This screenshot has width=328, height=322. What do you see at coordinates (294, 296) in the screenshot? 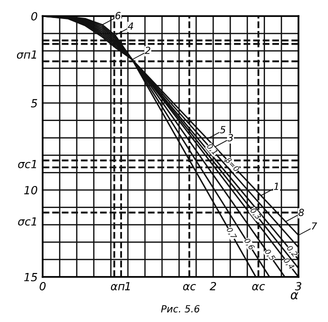
I see `x-axis-title: α` at bounding box center [294, 296].